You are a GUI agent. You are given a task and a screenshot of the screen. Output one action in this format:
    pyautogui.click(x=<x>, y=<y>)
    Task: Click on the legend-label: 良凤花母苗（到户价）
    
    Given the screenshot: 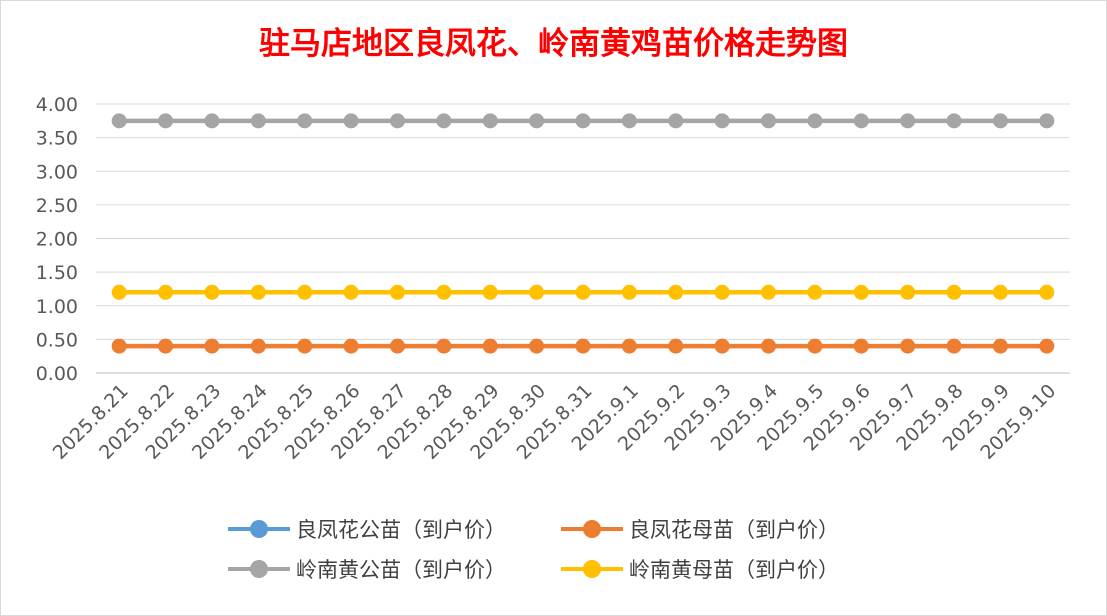 What is the action you would take?
    pyautogui.click(x=734, y=530)
    